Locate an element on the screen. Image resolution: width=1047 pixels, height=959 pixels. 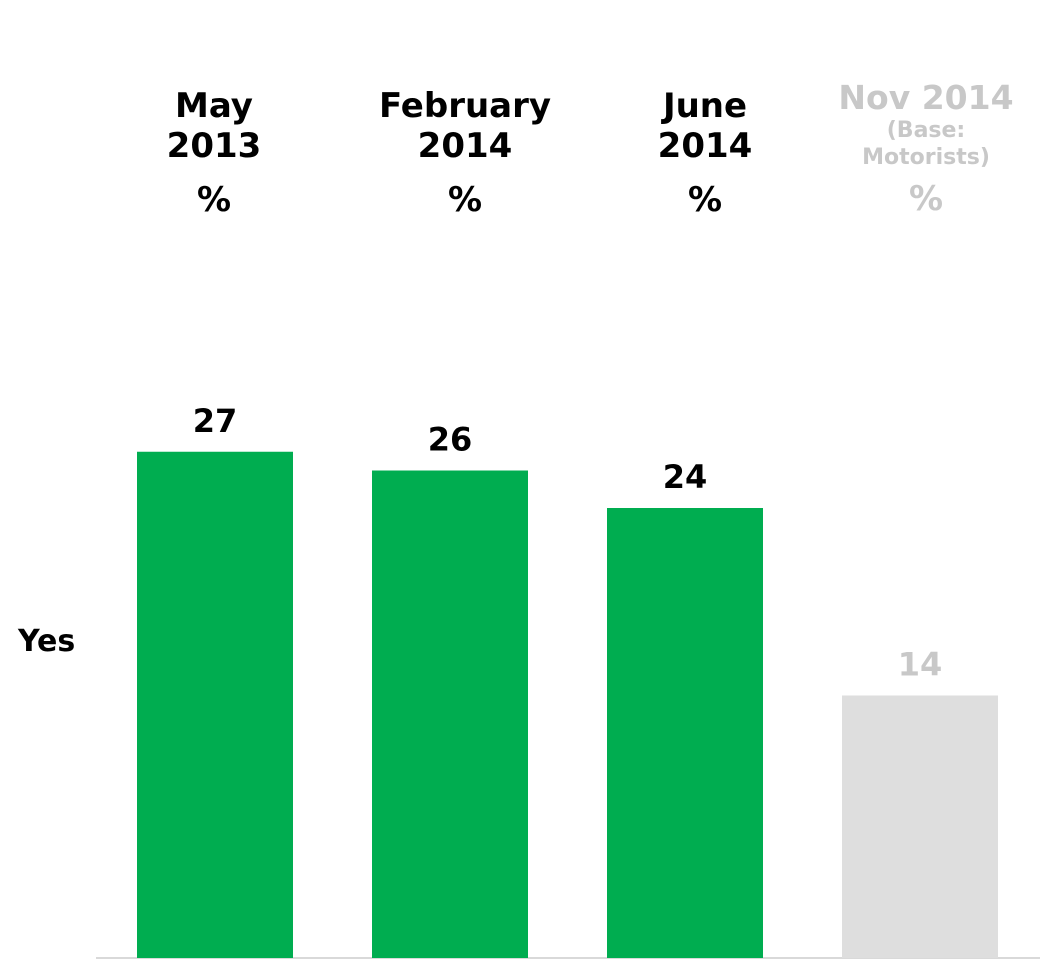
data-label-1: 27 is located at coordinates (215, 421).